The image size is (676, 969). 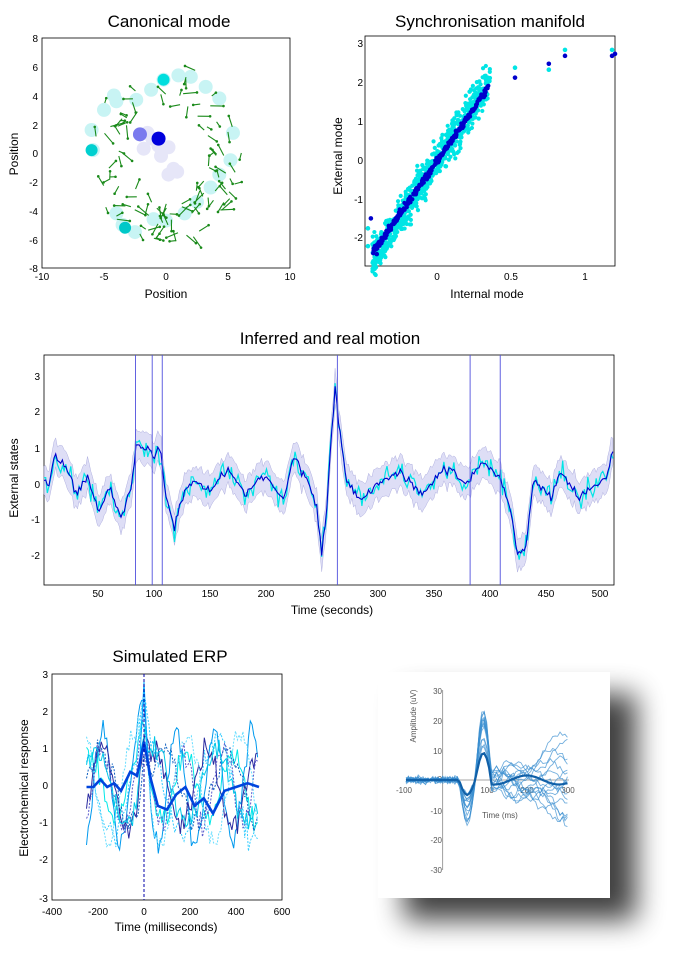 I want to click on canonical-xtick: 0, so click(x=166, y=277).